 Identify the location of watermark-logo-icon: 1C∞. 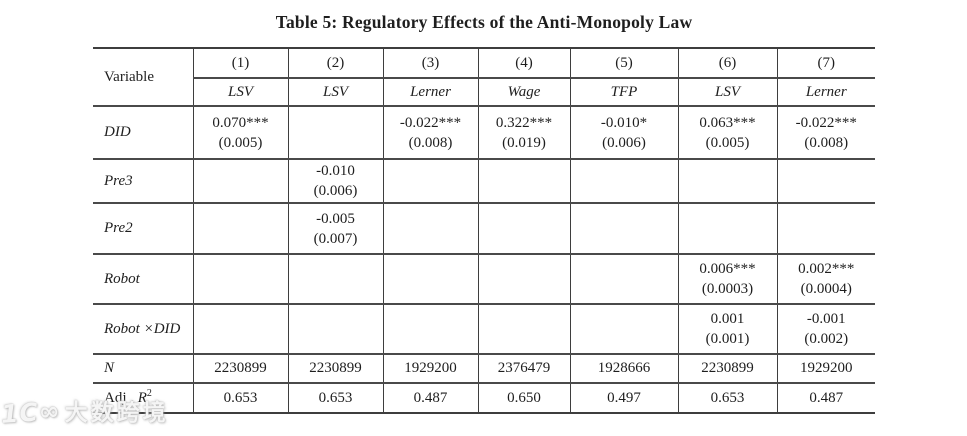
(31, 412).